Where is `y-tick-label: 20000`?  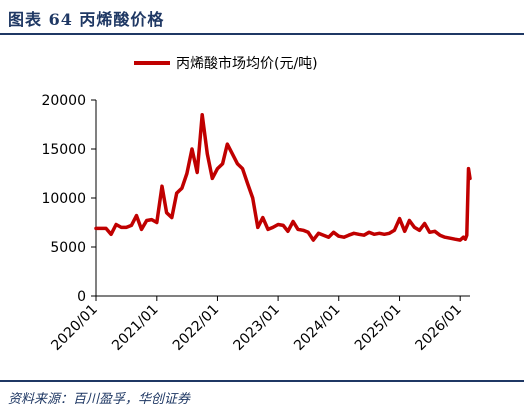 y-tick-label: 20000 is located at coordinates (63, 101).